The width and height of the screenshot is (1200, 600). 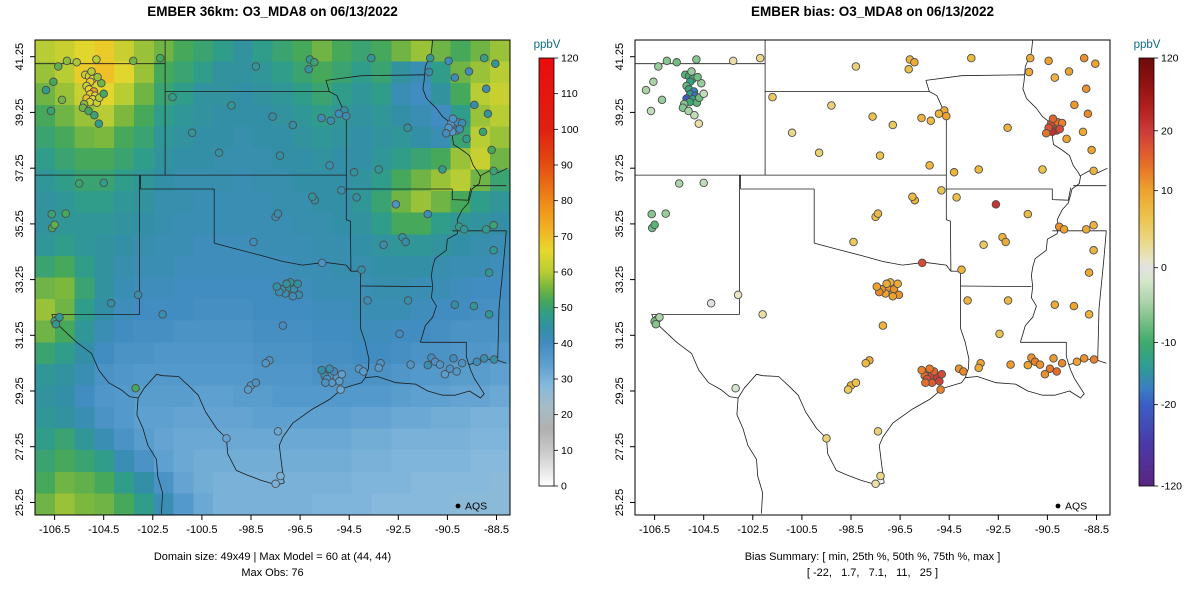 What do you see at coordinates (567, 380) in the screenshot?
I see `svg-text: 30` at bounding box center [567, 380].